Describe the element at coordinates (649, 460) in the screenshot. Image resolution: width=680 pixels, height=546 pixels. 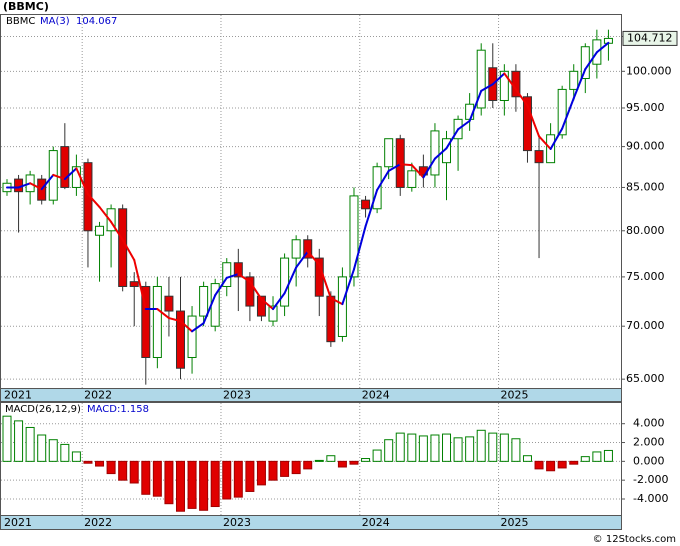
I see `y-tick-label: 0.000` at that location.